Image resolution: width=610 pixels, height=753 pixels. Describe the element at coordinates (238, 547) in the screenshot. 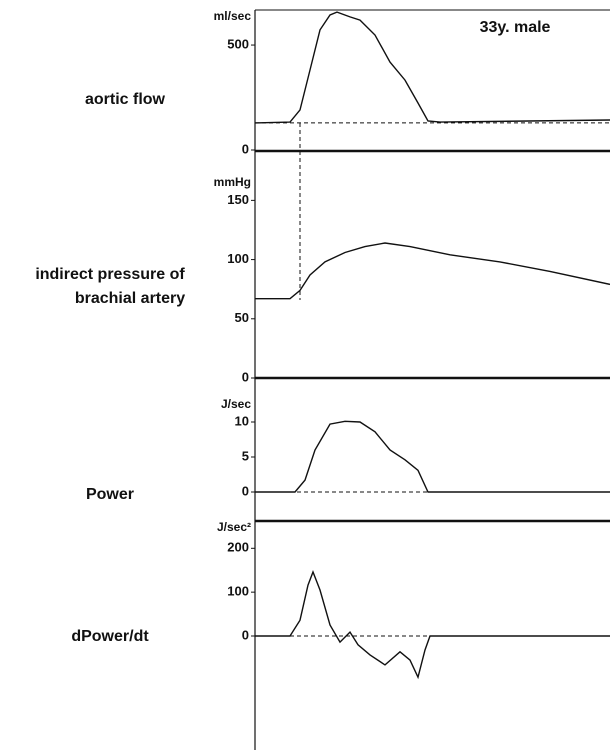

I see `y-tick-label: 200` at that location.